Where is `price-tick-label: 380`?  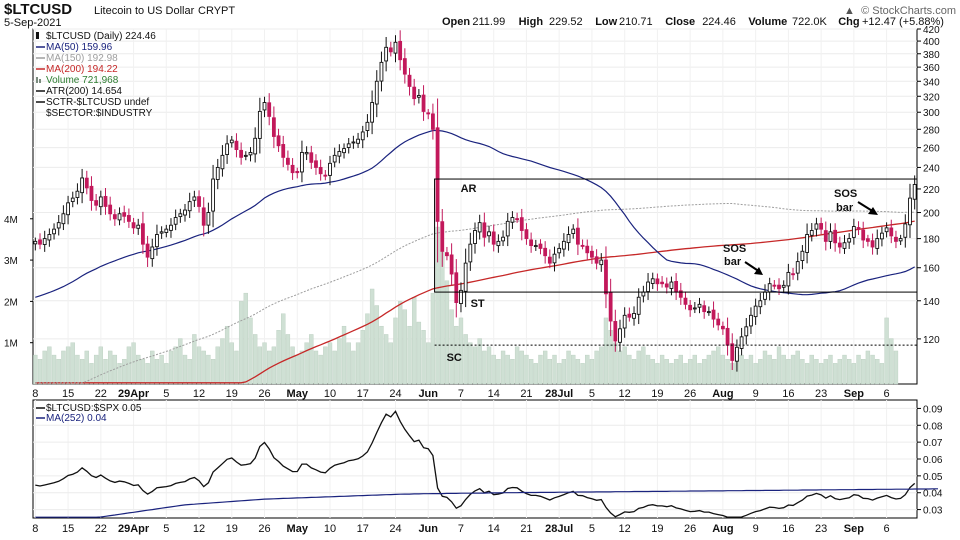 price-tick-label: 380 is located at coordinates (931, 55).